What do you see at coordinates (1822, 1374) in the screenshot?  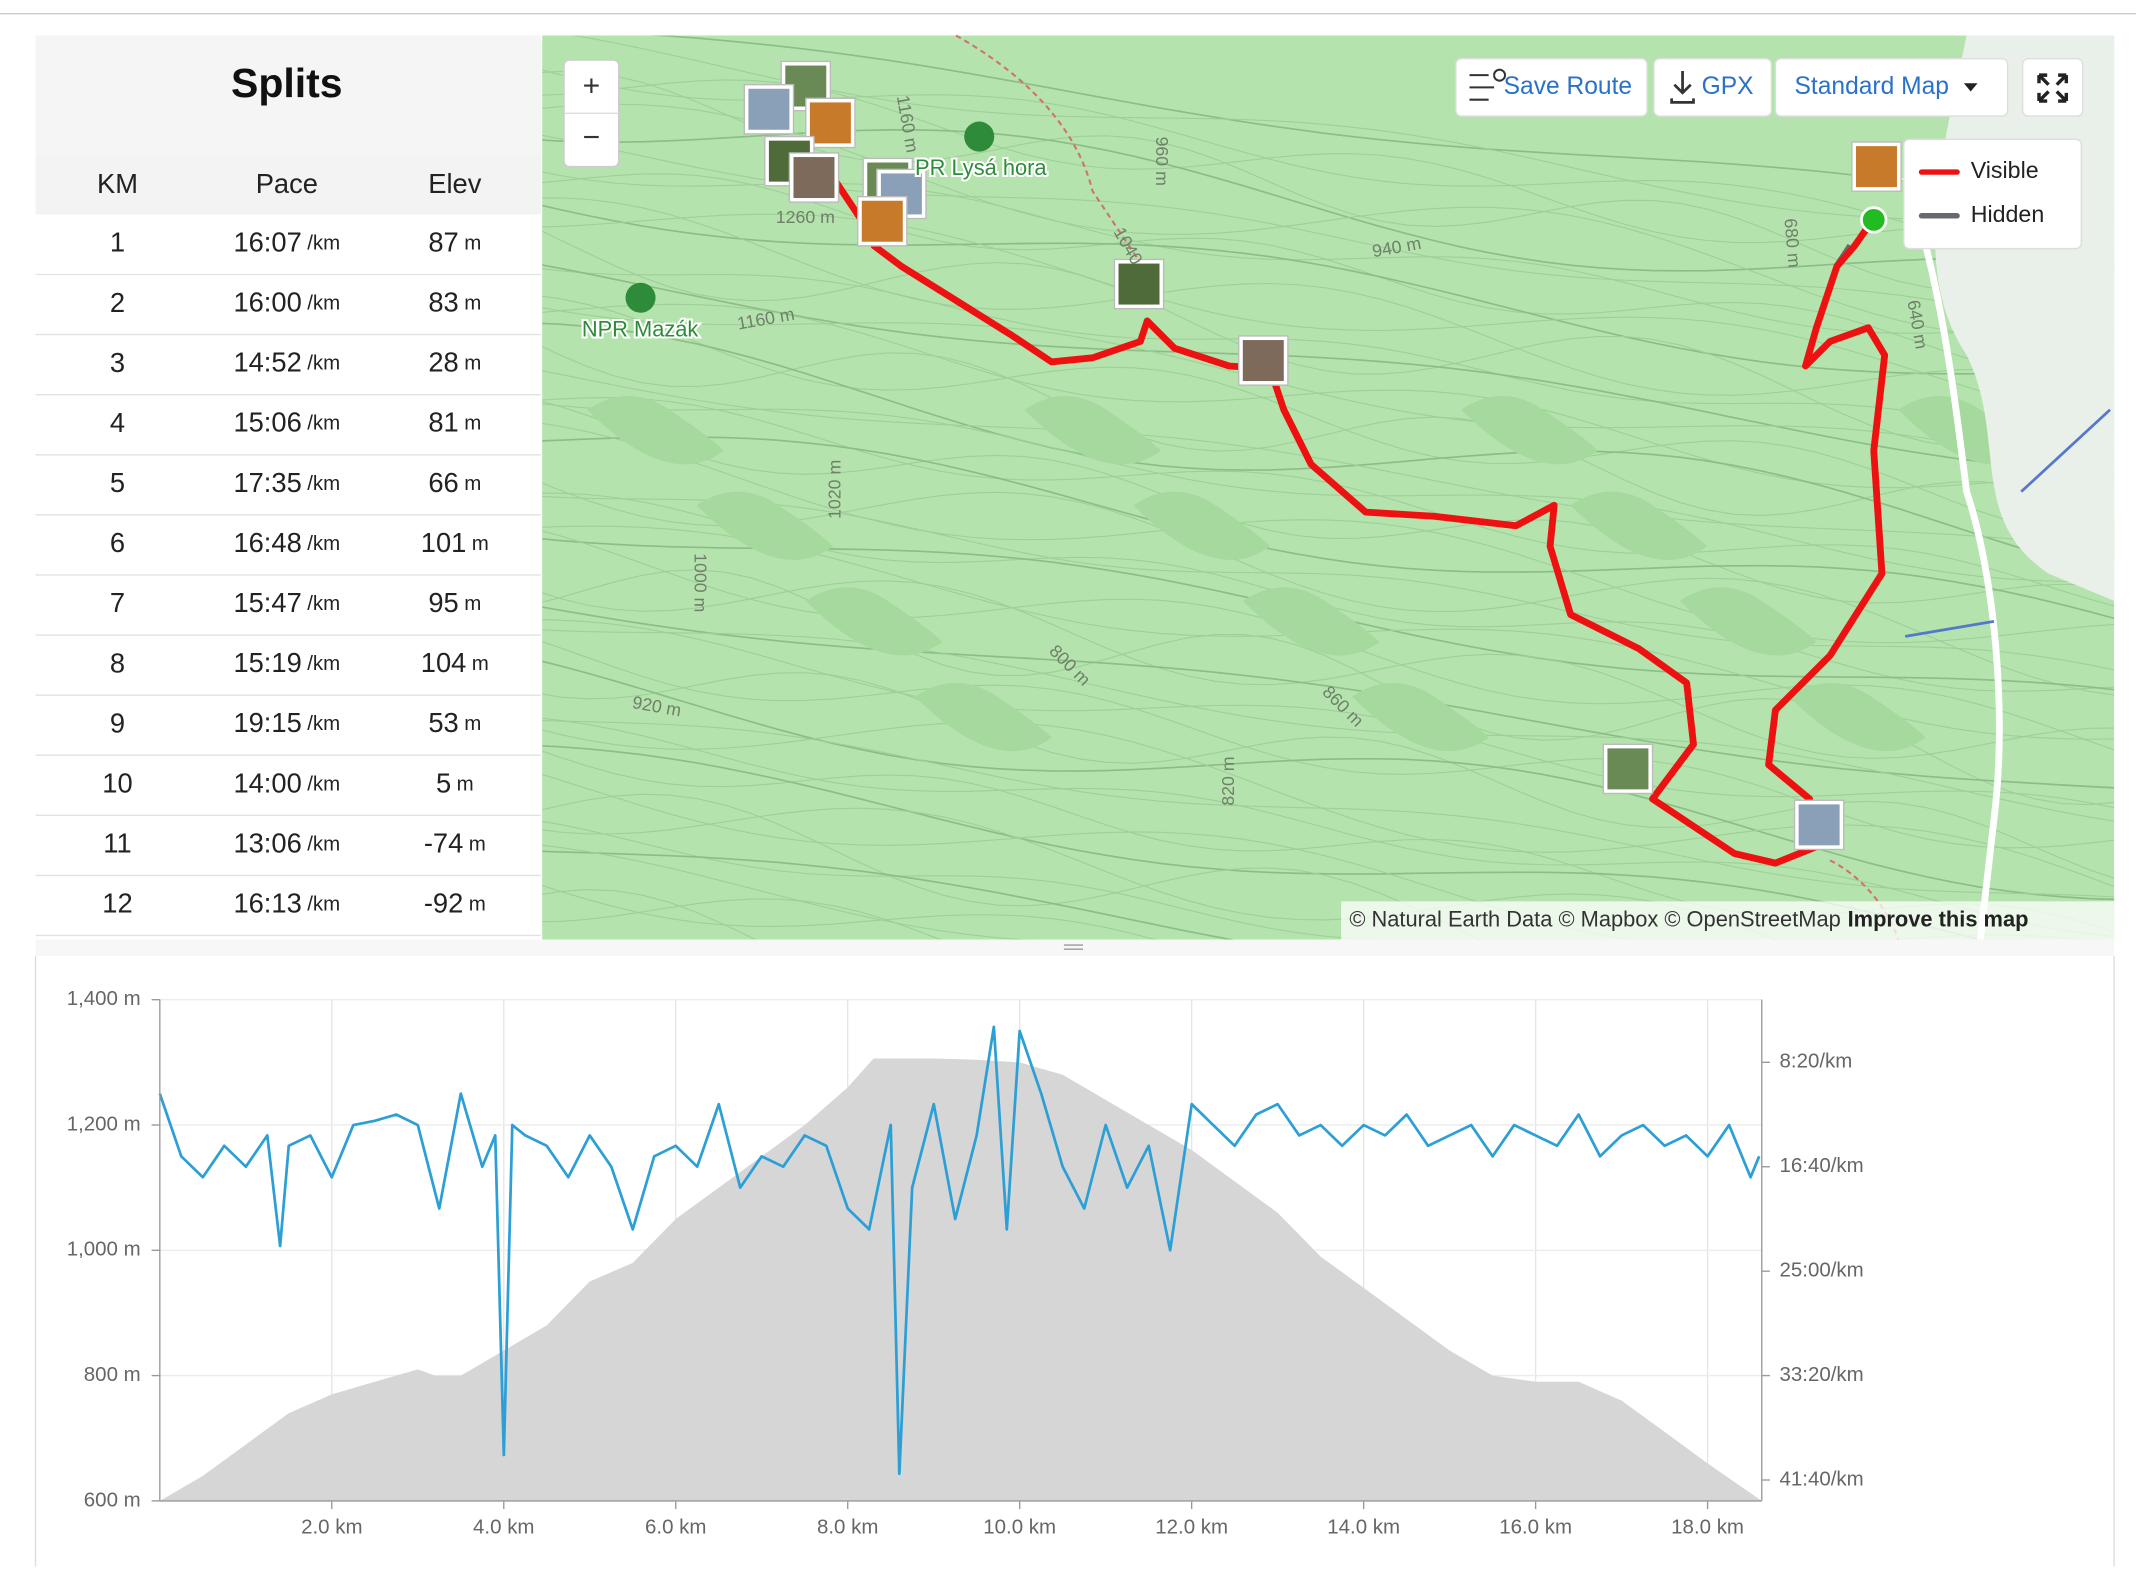 I see `y2-tick-label: 33:20/km` at bounding box center [1822, 1374].